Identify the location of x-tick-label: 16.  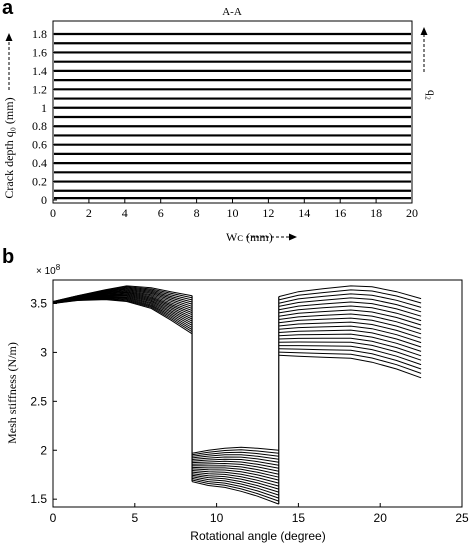
(340, 213).